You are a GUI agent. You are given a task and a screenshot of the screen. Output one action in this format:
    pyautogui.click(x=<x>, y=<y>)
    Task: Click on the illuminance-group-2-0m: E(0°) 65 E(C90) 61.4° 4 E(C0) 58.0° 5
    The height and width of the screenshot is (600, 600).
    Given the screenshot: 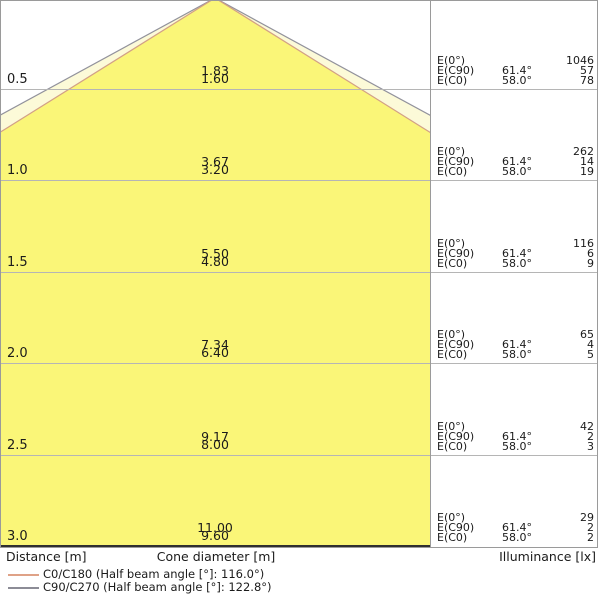 What is the action you would take?
    pyautogui.click(x=515, y=345)
    